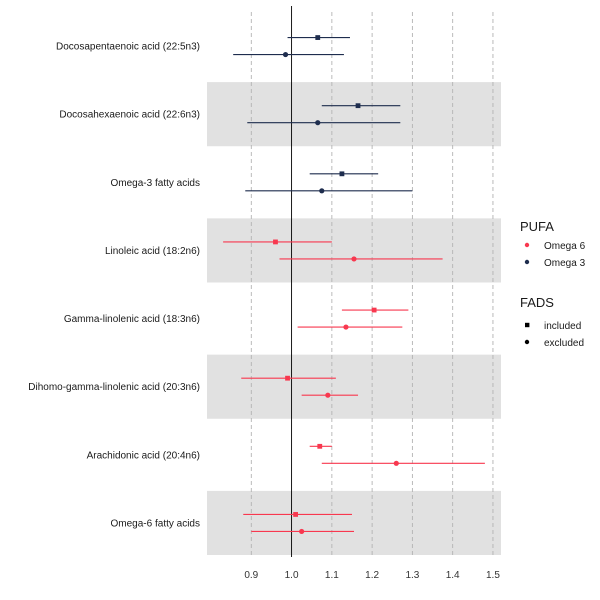 The image size is (600, 600). What do you see at coordinates (537, 226) in the screenshot?
I see `legend-pufa-title: PUFA` at bounding box center [537, 226].